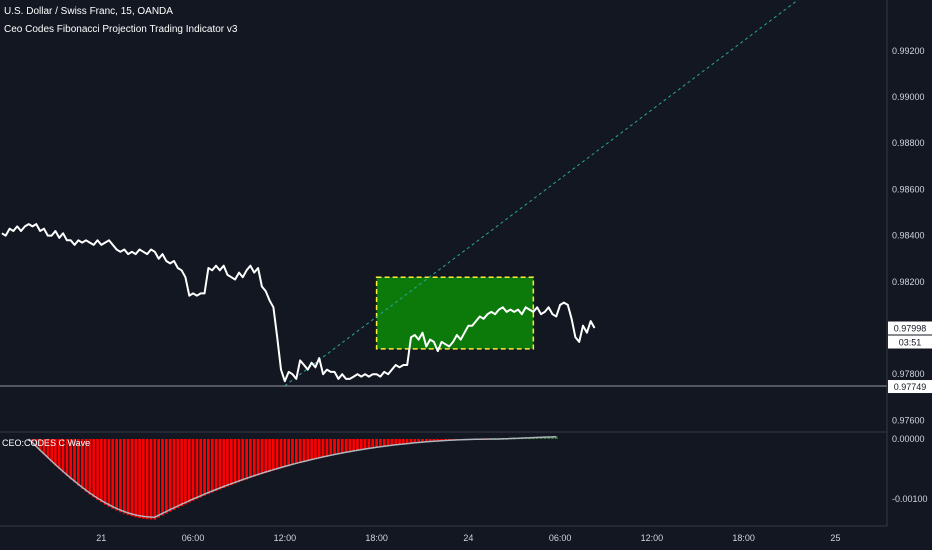 This screenshot has width=932, height=550. Describe the element at coordinates (910, 343) in the screenshot. I see `bar-countdown-label: 03:51` at that location.